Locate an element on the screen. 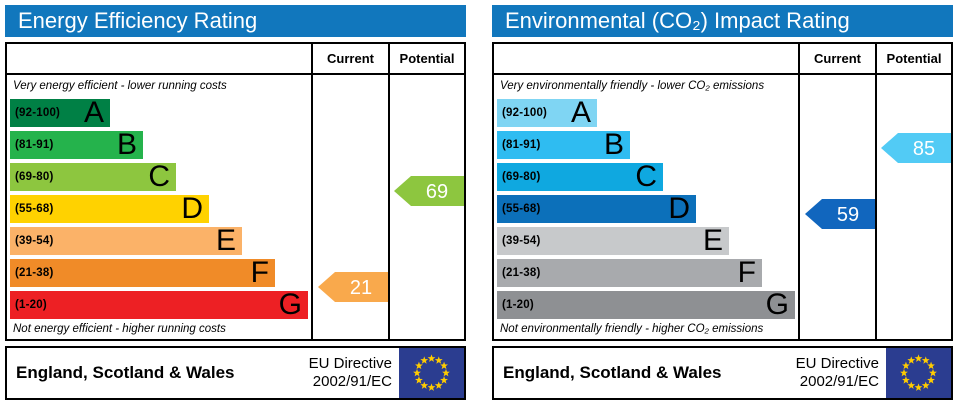  svg-text: 59 is located at coordinates (848, 215).